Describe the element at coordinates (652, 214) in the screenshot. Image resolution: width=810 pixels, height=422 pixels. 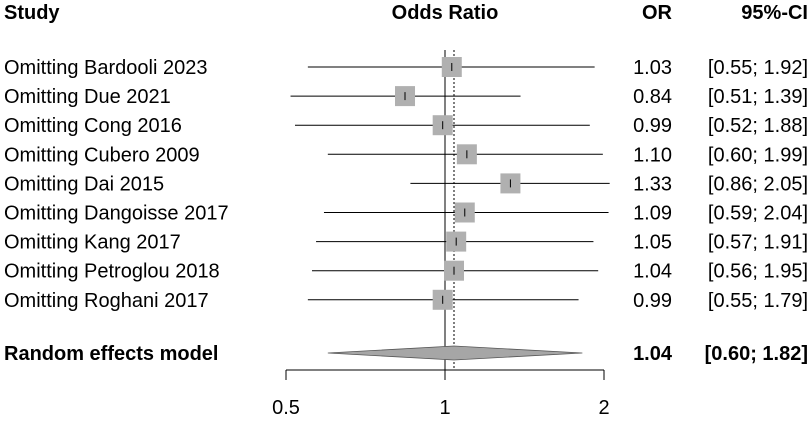
I see `or-value: 1.09` at that location.